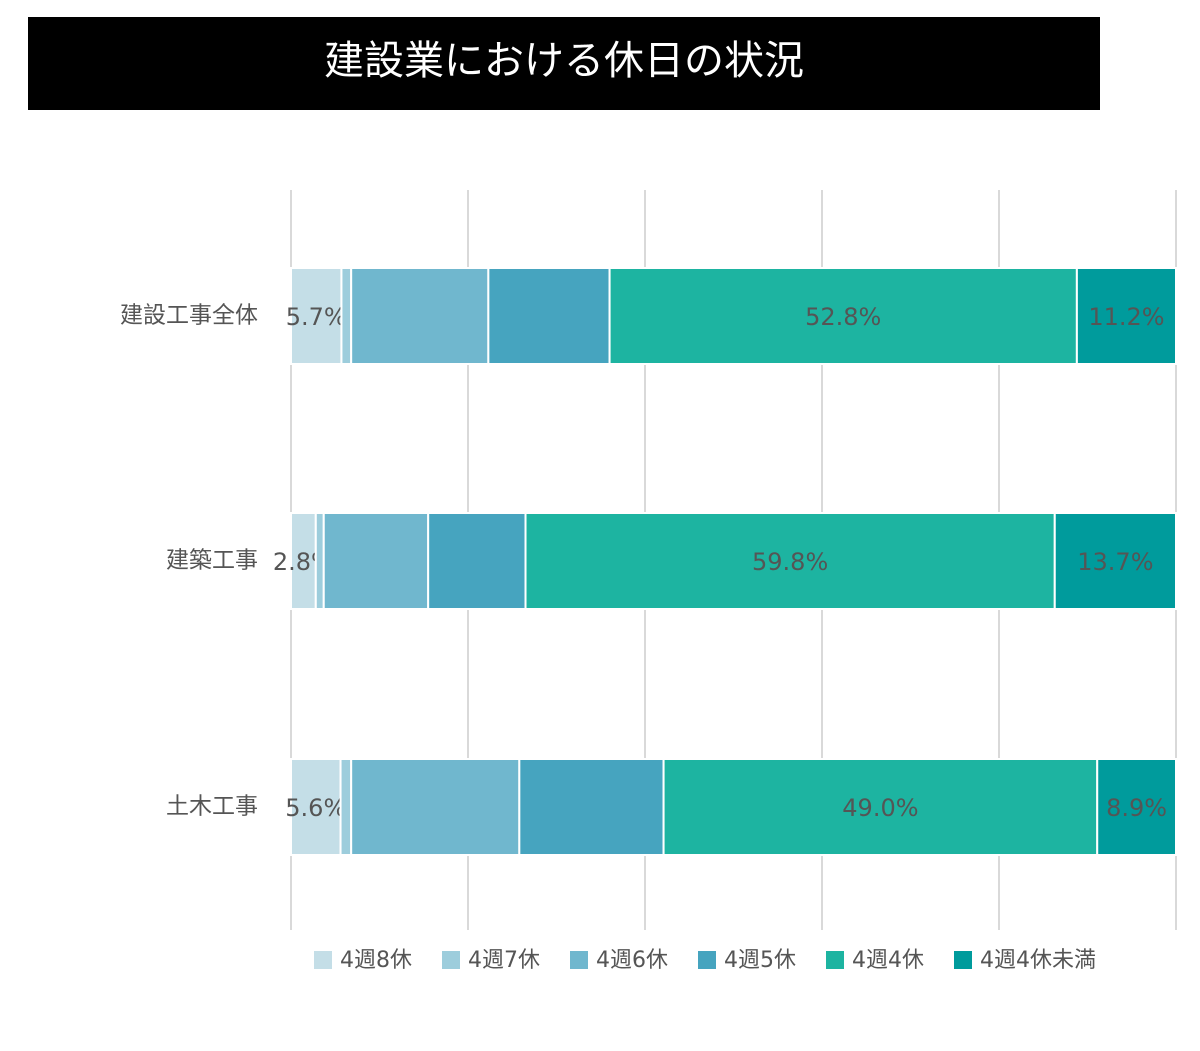  I want to click on data-label: 5.7%, so click(316, 317).